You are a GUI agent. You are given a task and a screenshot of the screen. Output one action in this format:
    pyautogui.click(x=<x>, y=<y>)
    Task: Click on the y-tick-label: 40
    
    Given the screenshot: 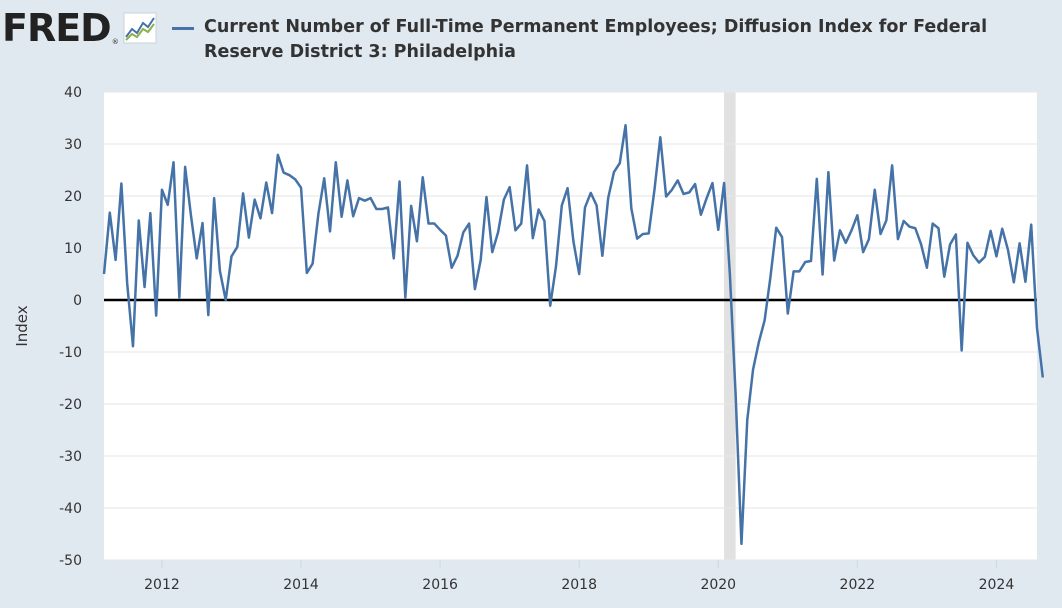 What is the action you would take?
    pyautogui.click(x=73, y=93)
    